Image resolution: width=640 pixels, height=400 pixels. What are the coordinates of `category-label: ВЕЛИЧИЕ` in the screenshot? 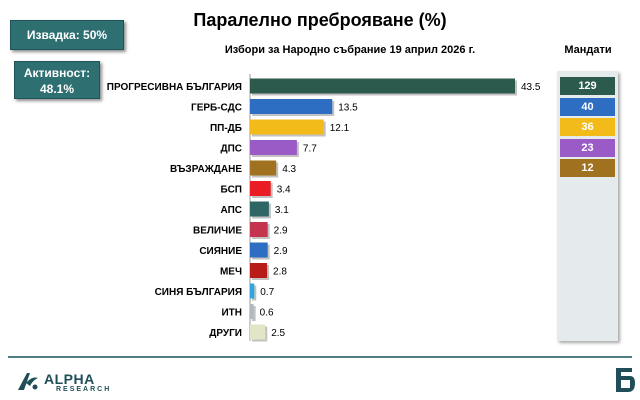 It's located at (217, 231).